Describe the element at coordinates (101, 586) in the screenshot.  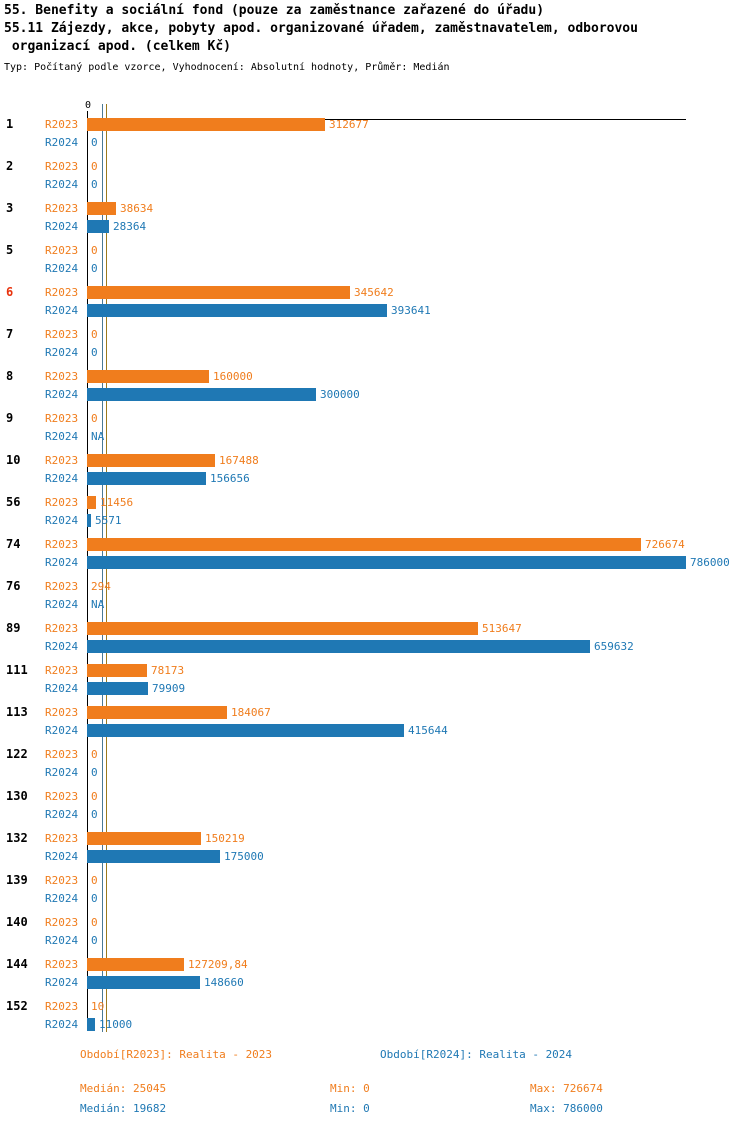
I see `value-label: 294` at that location.